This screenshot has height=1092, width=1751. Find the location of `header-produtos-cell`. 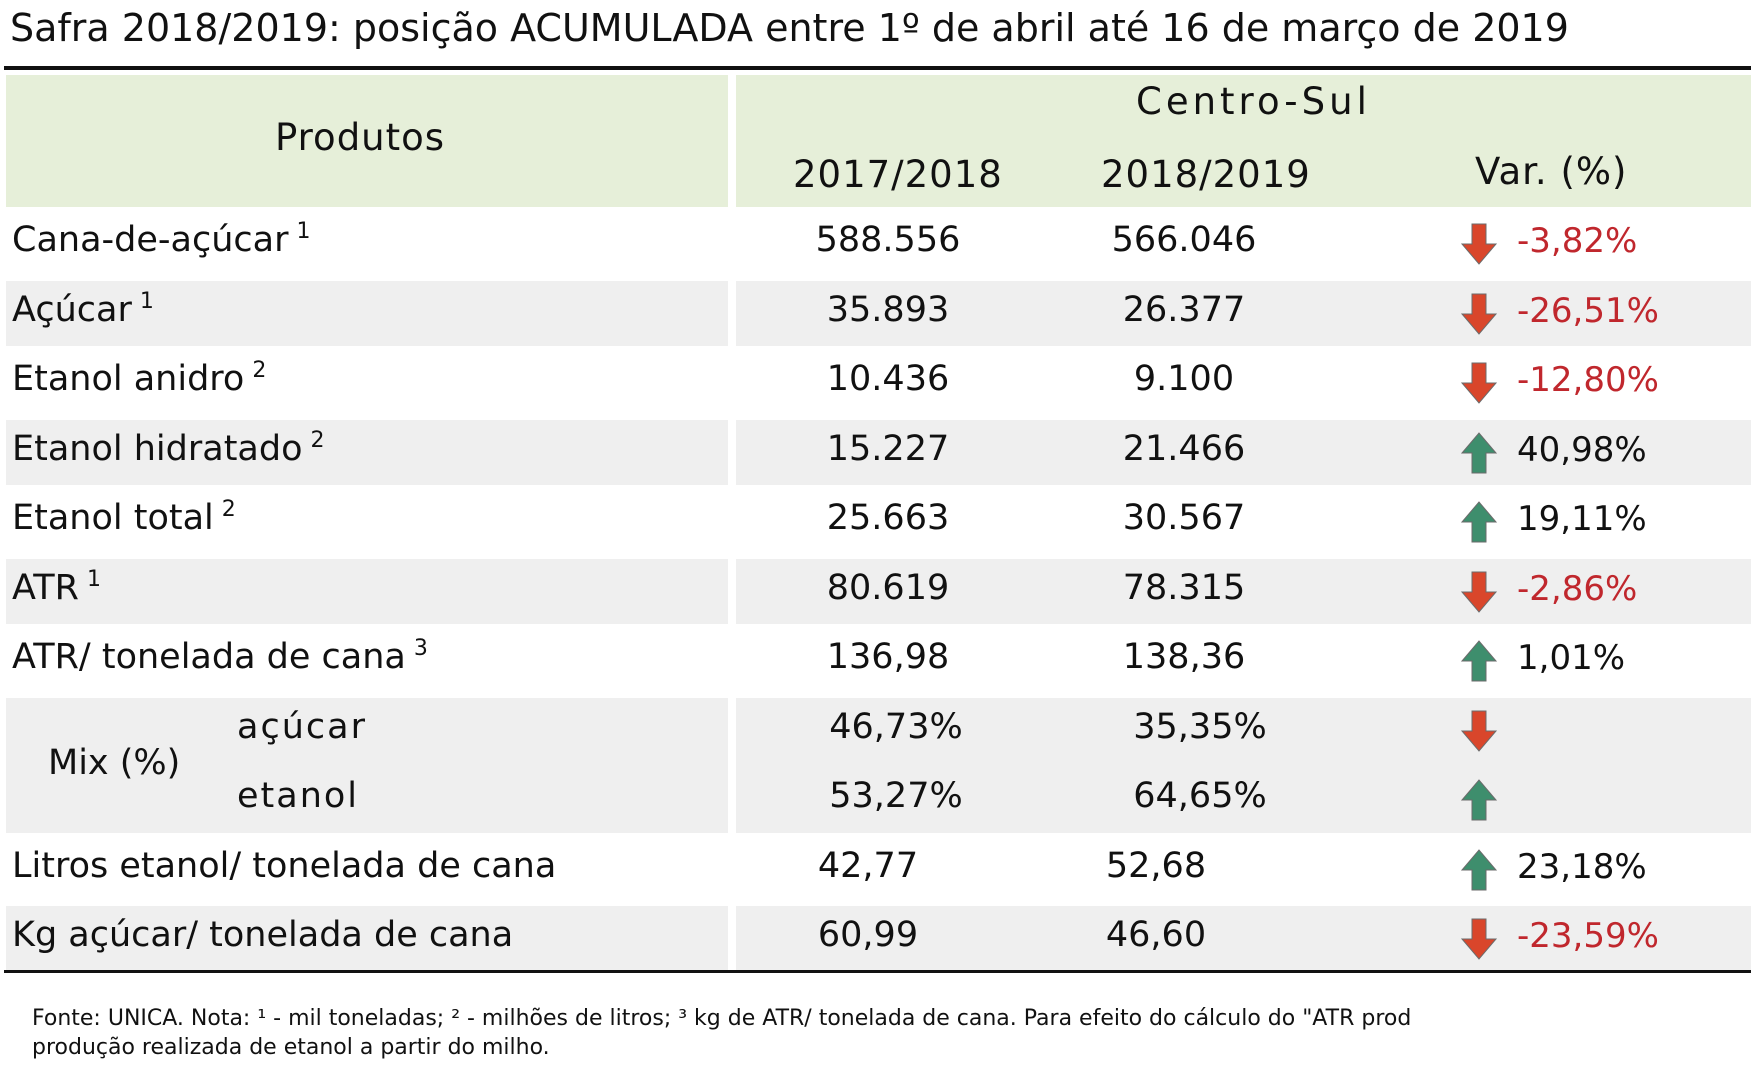

header-produtos-cell is located at coordinates (367, 141).